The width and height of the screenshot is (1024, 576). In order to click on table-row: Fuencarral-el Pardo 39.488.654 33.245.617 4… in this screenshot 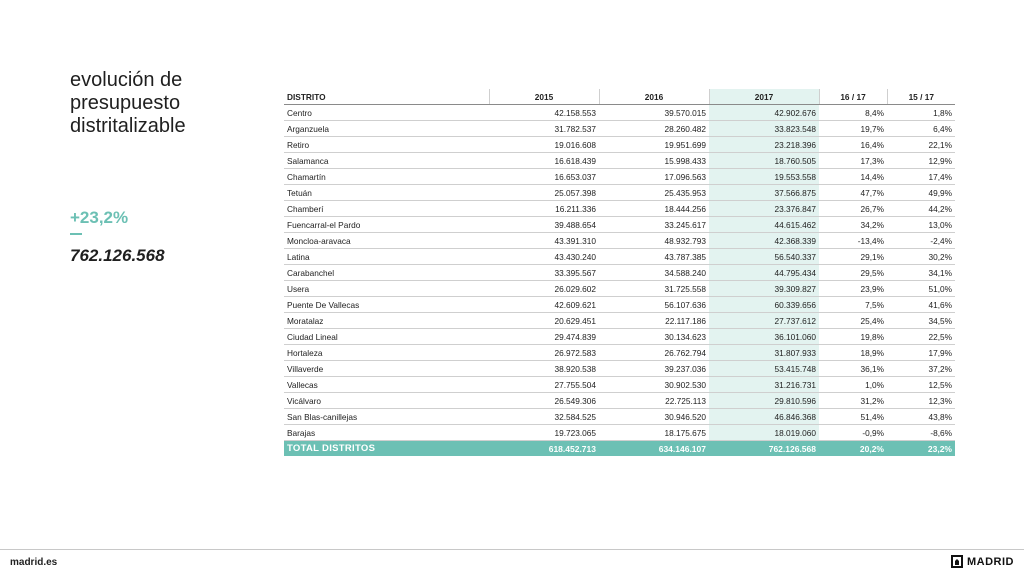, I will do `click(619, 224)`.